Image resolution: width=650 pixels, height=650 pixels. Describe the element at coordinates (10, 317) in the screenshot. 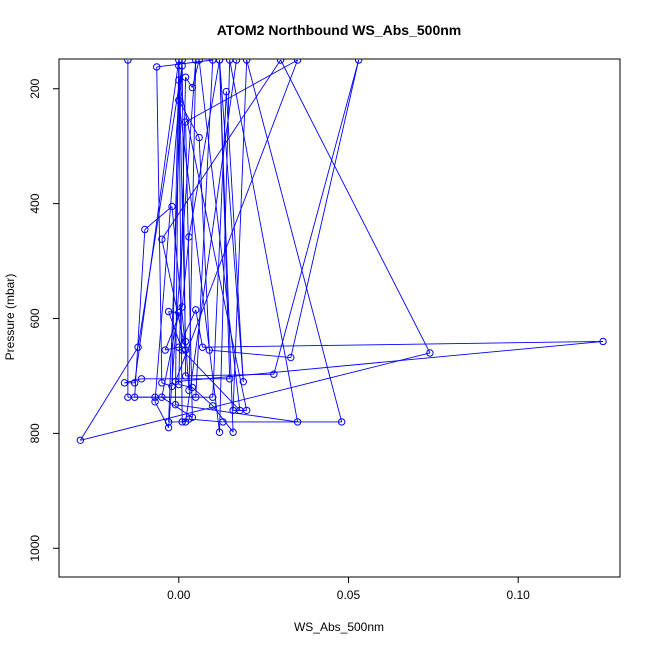

I see `y-axis-label: Pressure (mbar)` at that location.